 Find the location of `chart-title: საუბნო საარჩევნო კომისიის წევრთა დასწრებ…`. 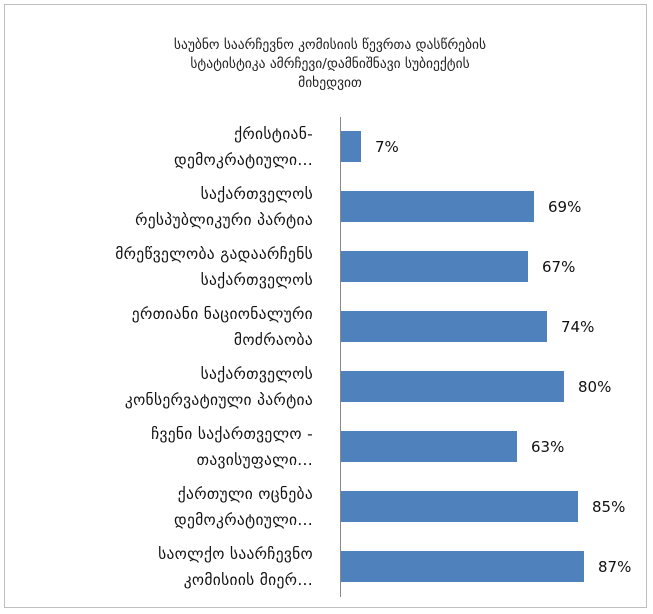

chart-title: საუბნო საარჩევნო კომისიის წევრთა დასწრებ… is located at coordinates (330, 64).